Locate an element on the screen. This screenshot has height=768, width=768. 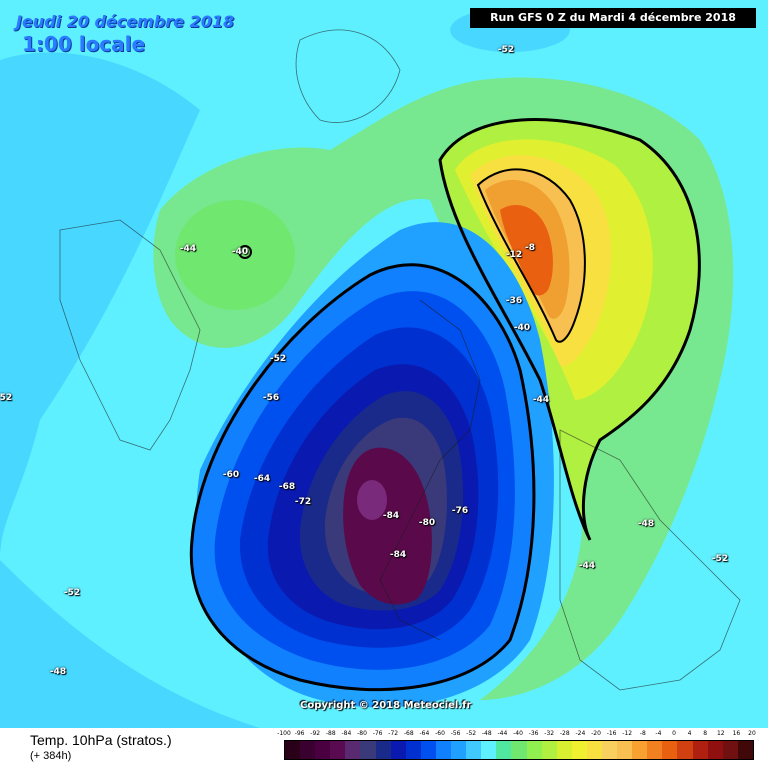
scale-tick-label: -40 is located at coordinates (518, 733).